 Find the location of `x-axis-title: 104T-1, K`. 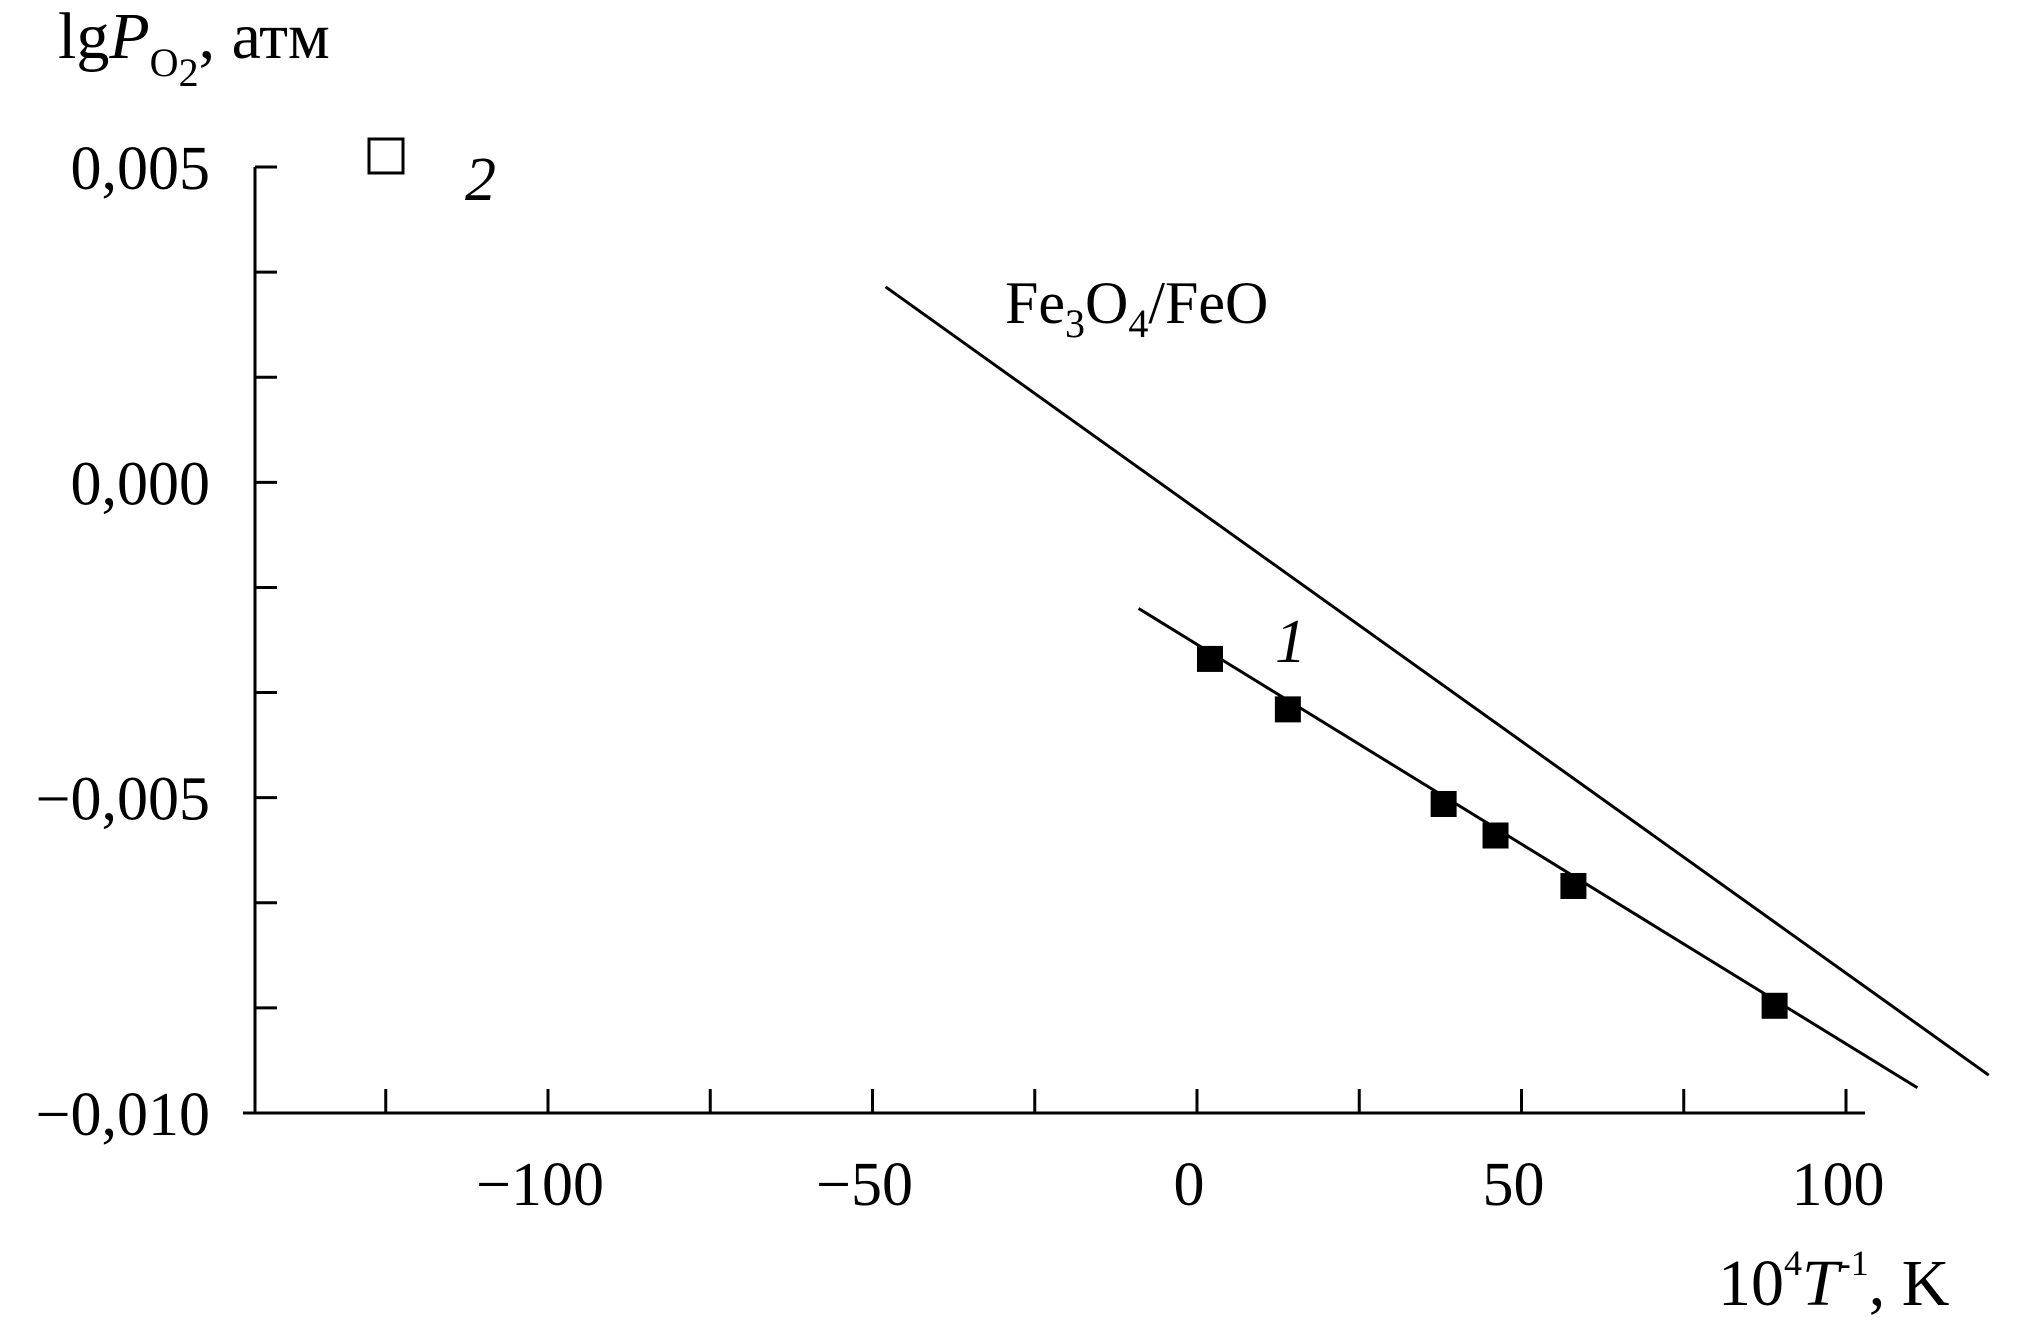

x-axis-title: 104T-1, K is located at coordinates (1833, 1281).